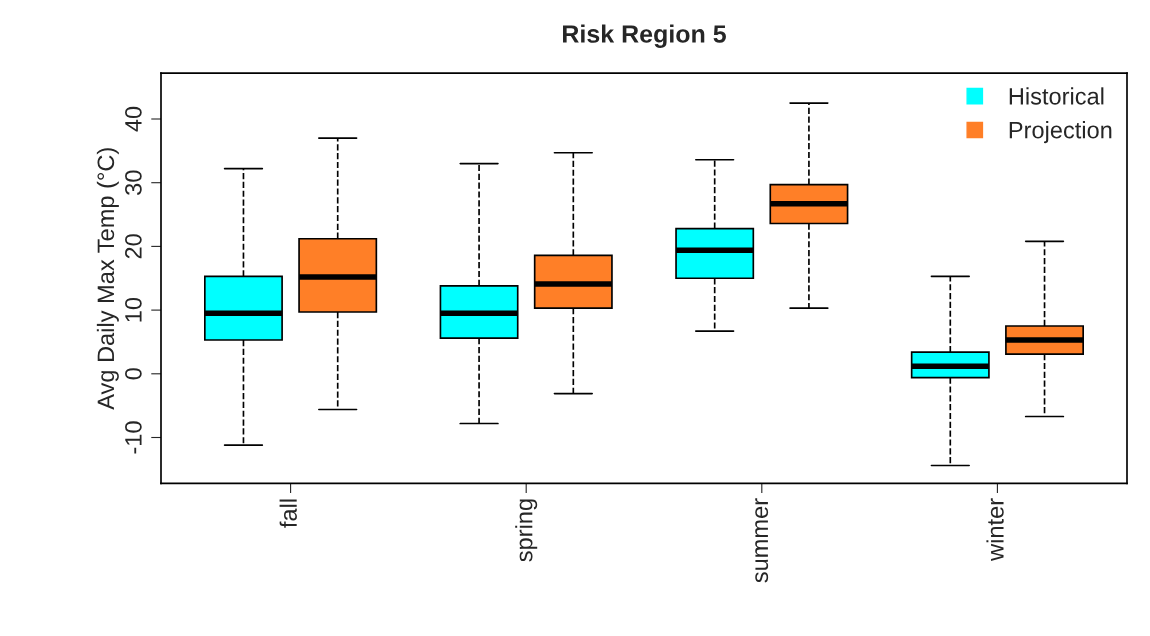 The image size is (1150, 636). What do you see at coordinates (133, 437) in the screenshot?
I see `y-tick-label: -10` at bounding box center [133, 437].